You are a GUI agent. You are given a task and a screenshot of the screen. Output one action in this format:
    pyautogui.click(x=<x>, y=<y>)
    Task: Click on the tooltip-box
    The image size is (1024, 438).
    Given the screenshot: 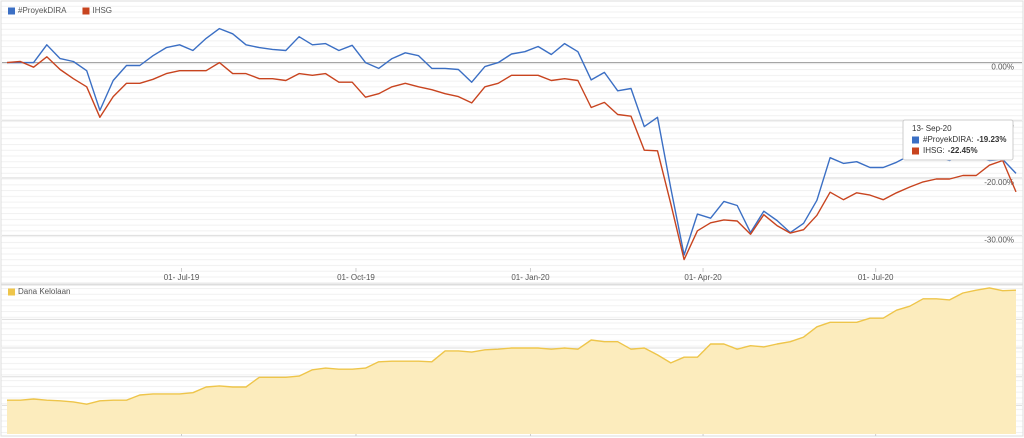 What is the action you would take?
    pyautogui.click(x=958, y=140)
    